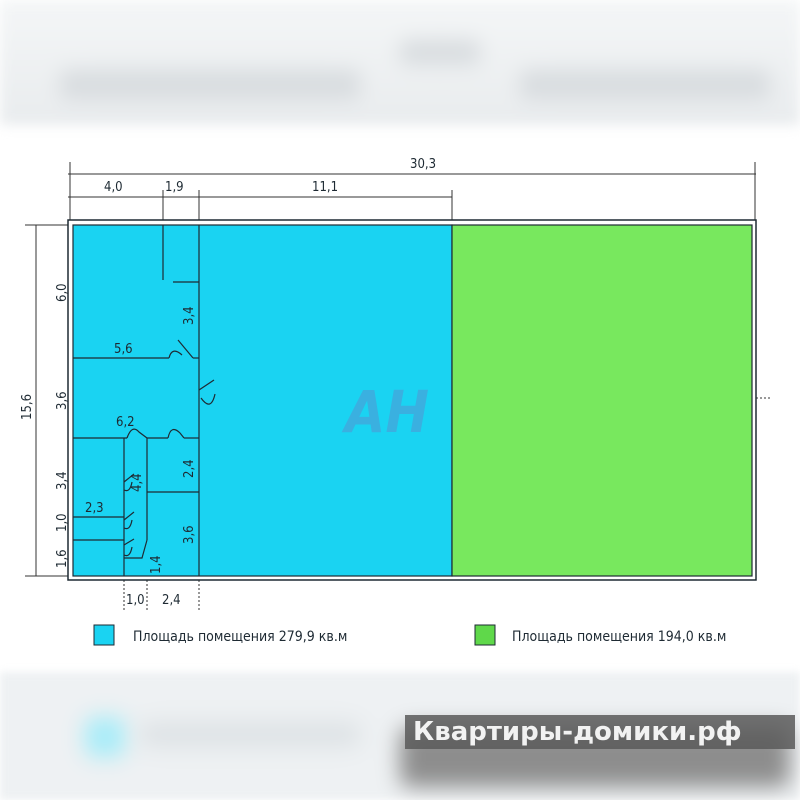 This screenshot has height=800, width=800. What do you see at coordinates (485, 635) in the screenshot?
I see `legend-swatch-green` at bounding box center [485, 635].